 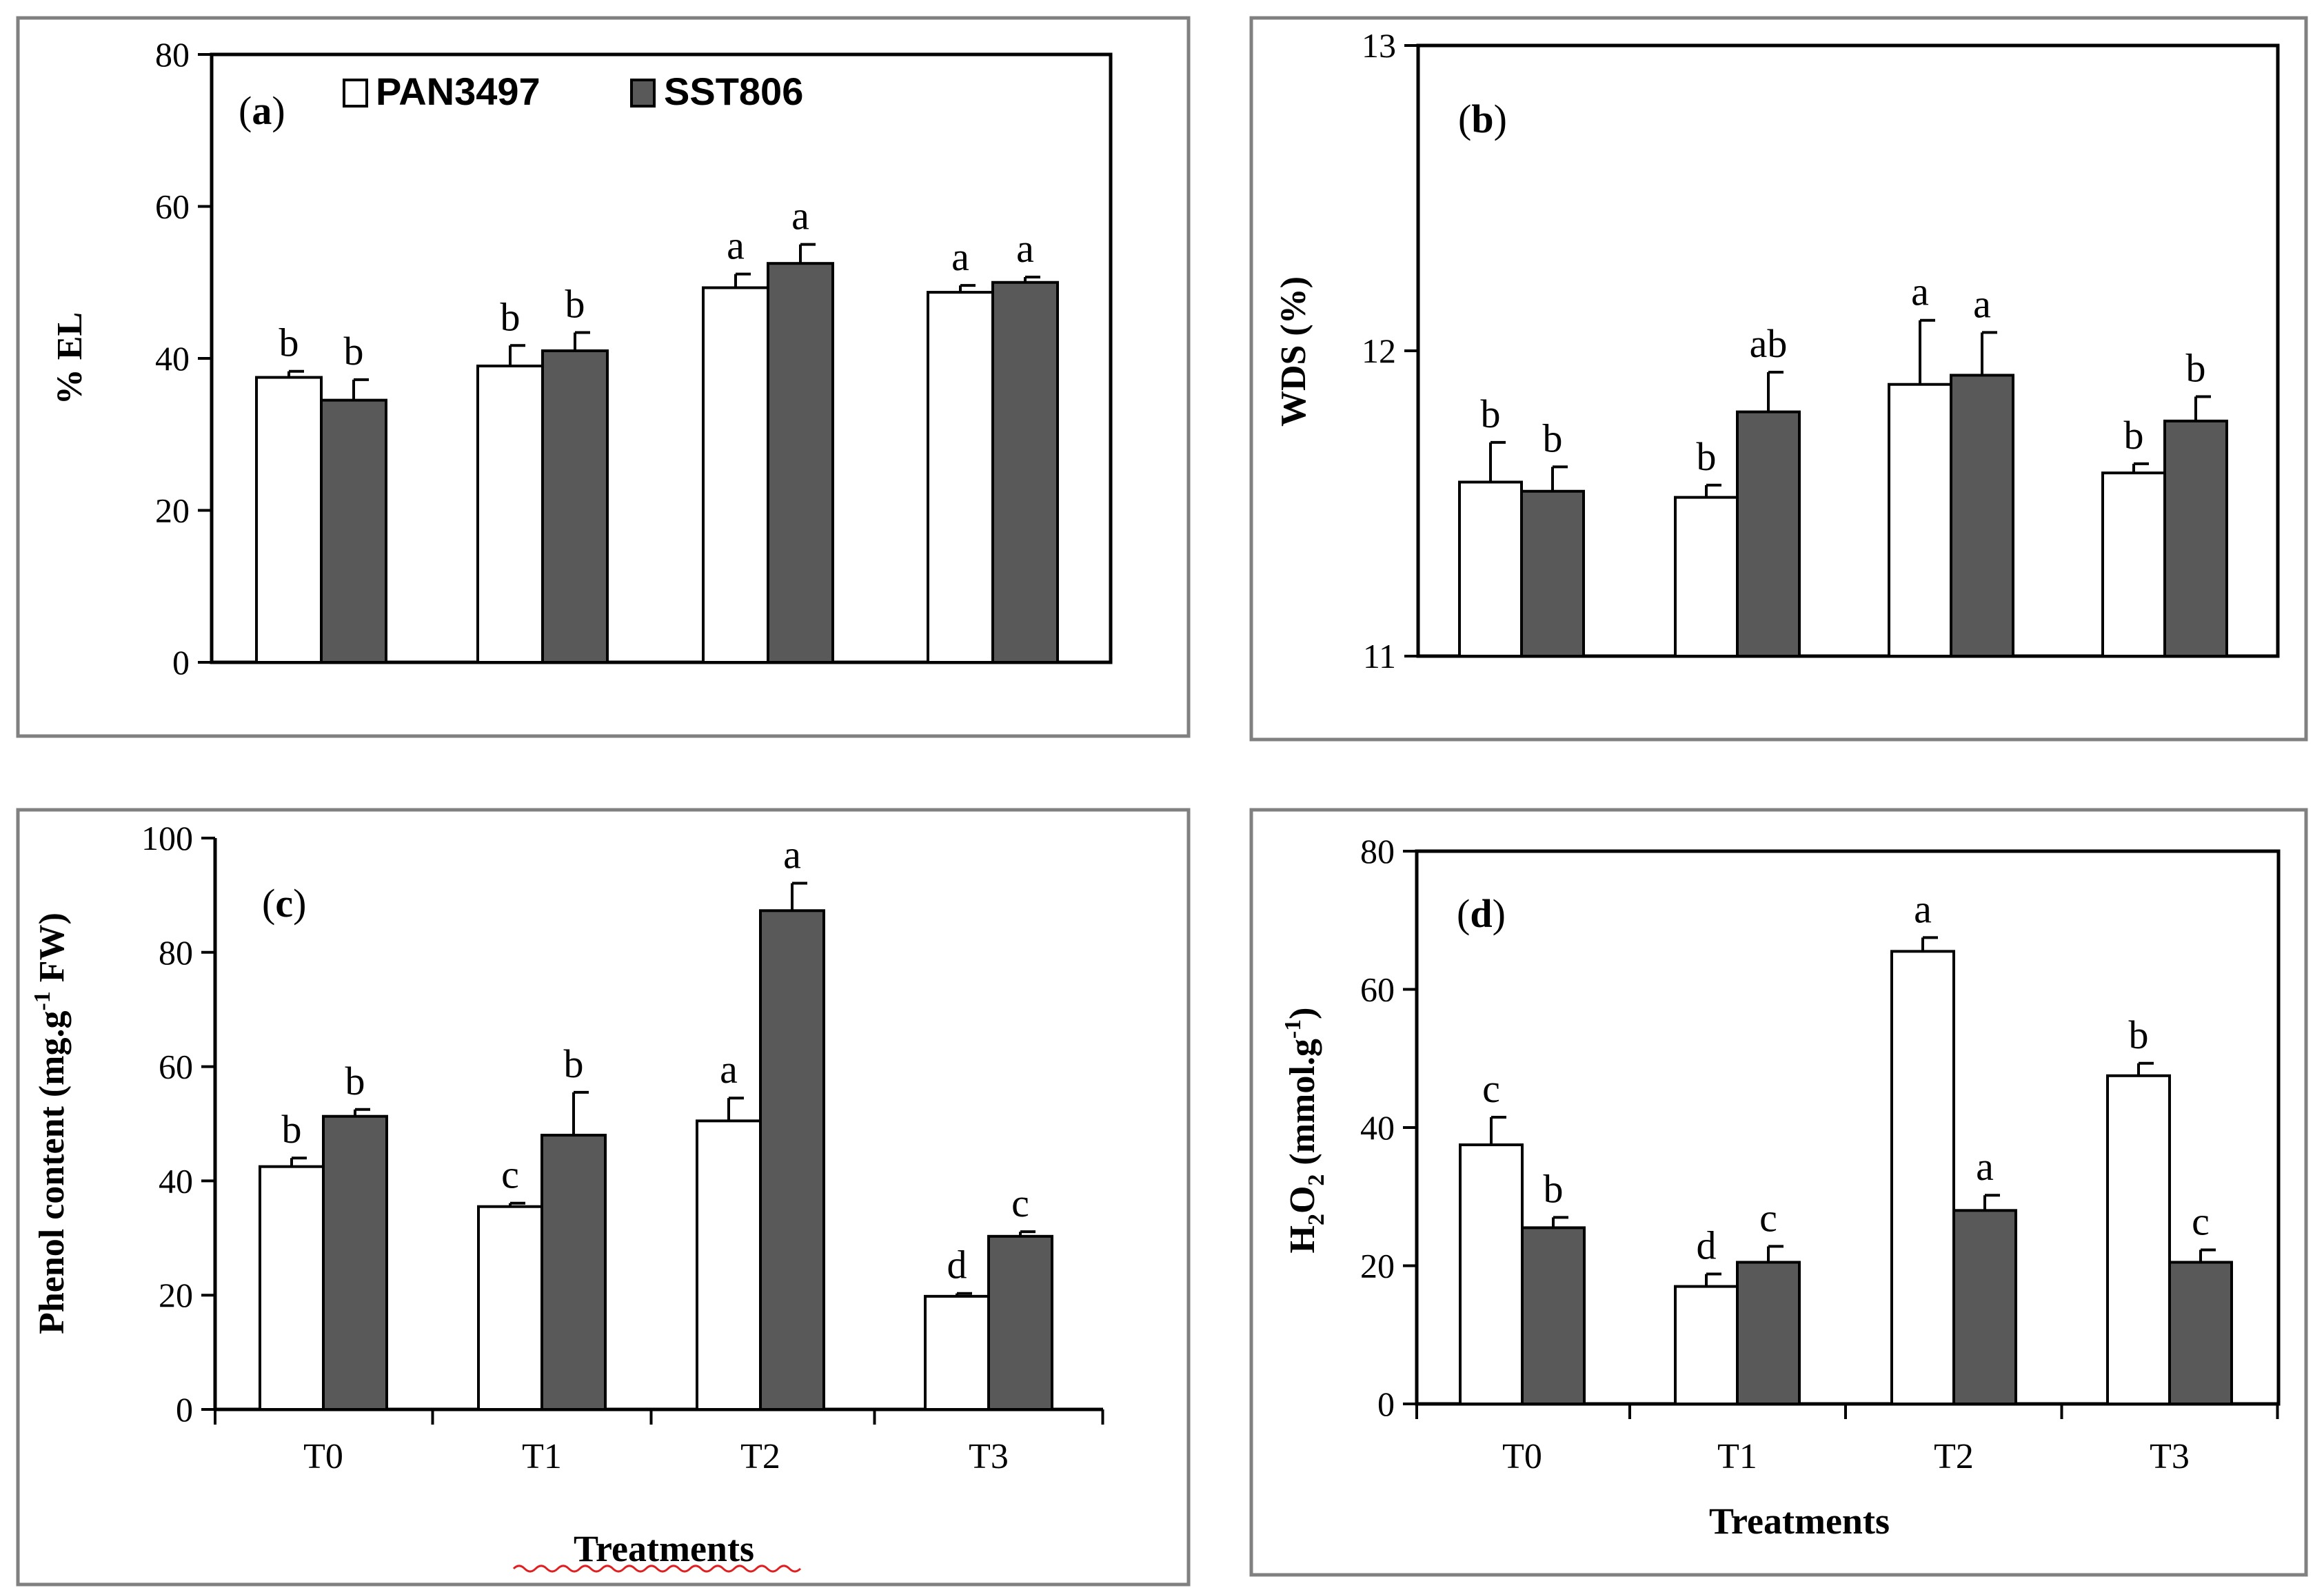 What do you see at coordinates (1707, 456) in the screenshot?
I see `significance-letter-pan3497-t1: b` at bounding box center [1707, 456].